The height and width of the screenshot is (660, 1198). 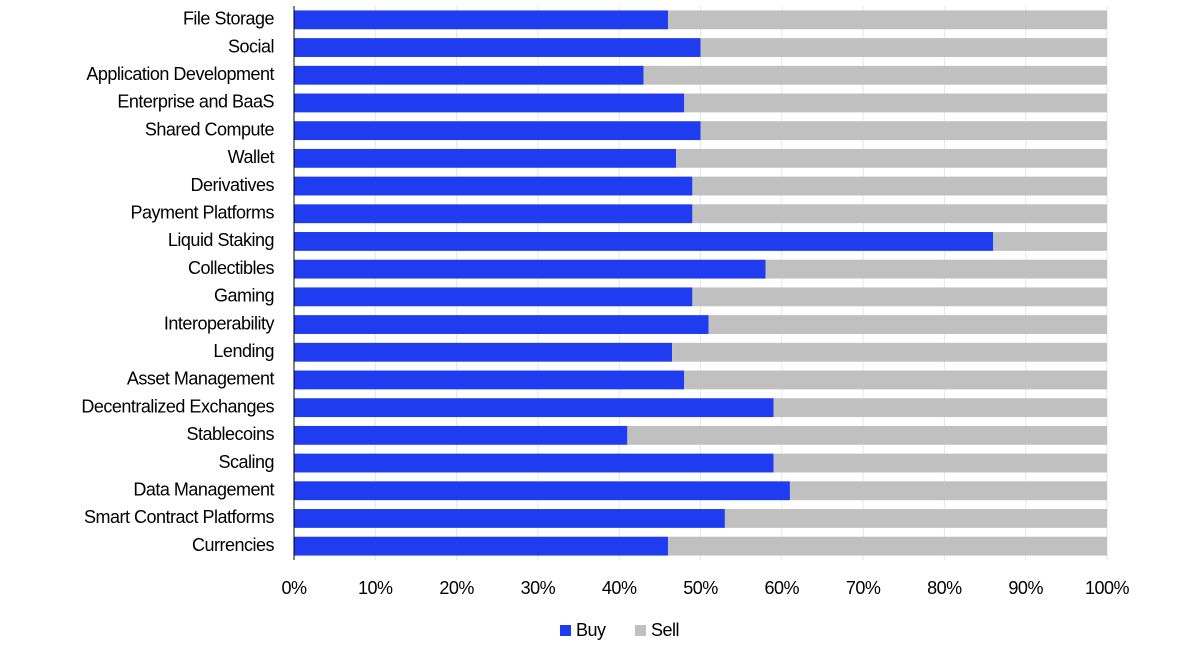 I want to click on y-tick-label: Scaling, so click(x=246, y=462).